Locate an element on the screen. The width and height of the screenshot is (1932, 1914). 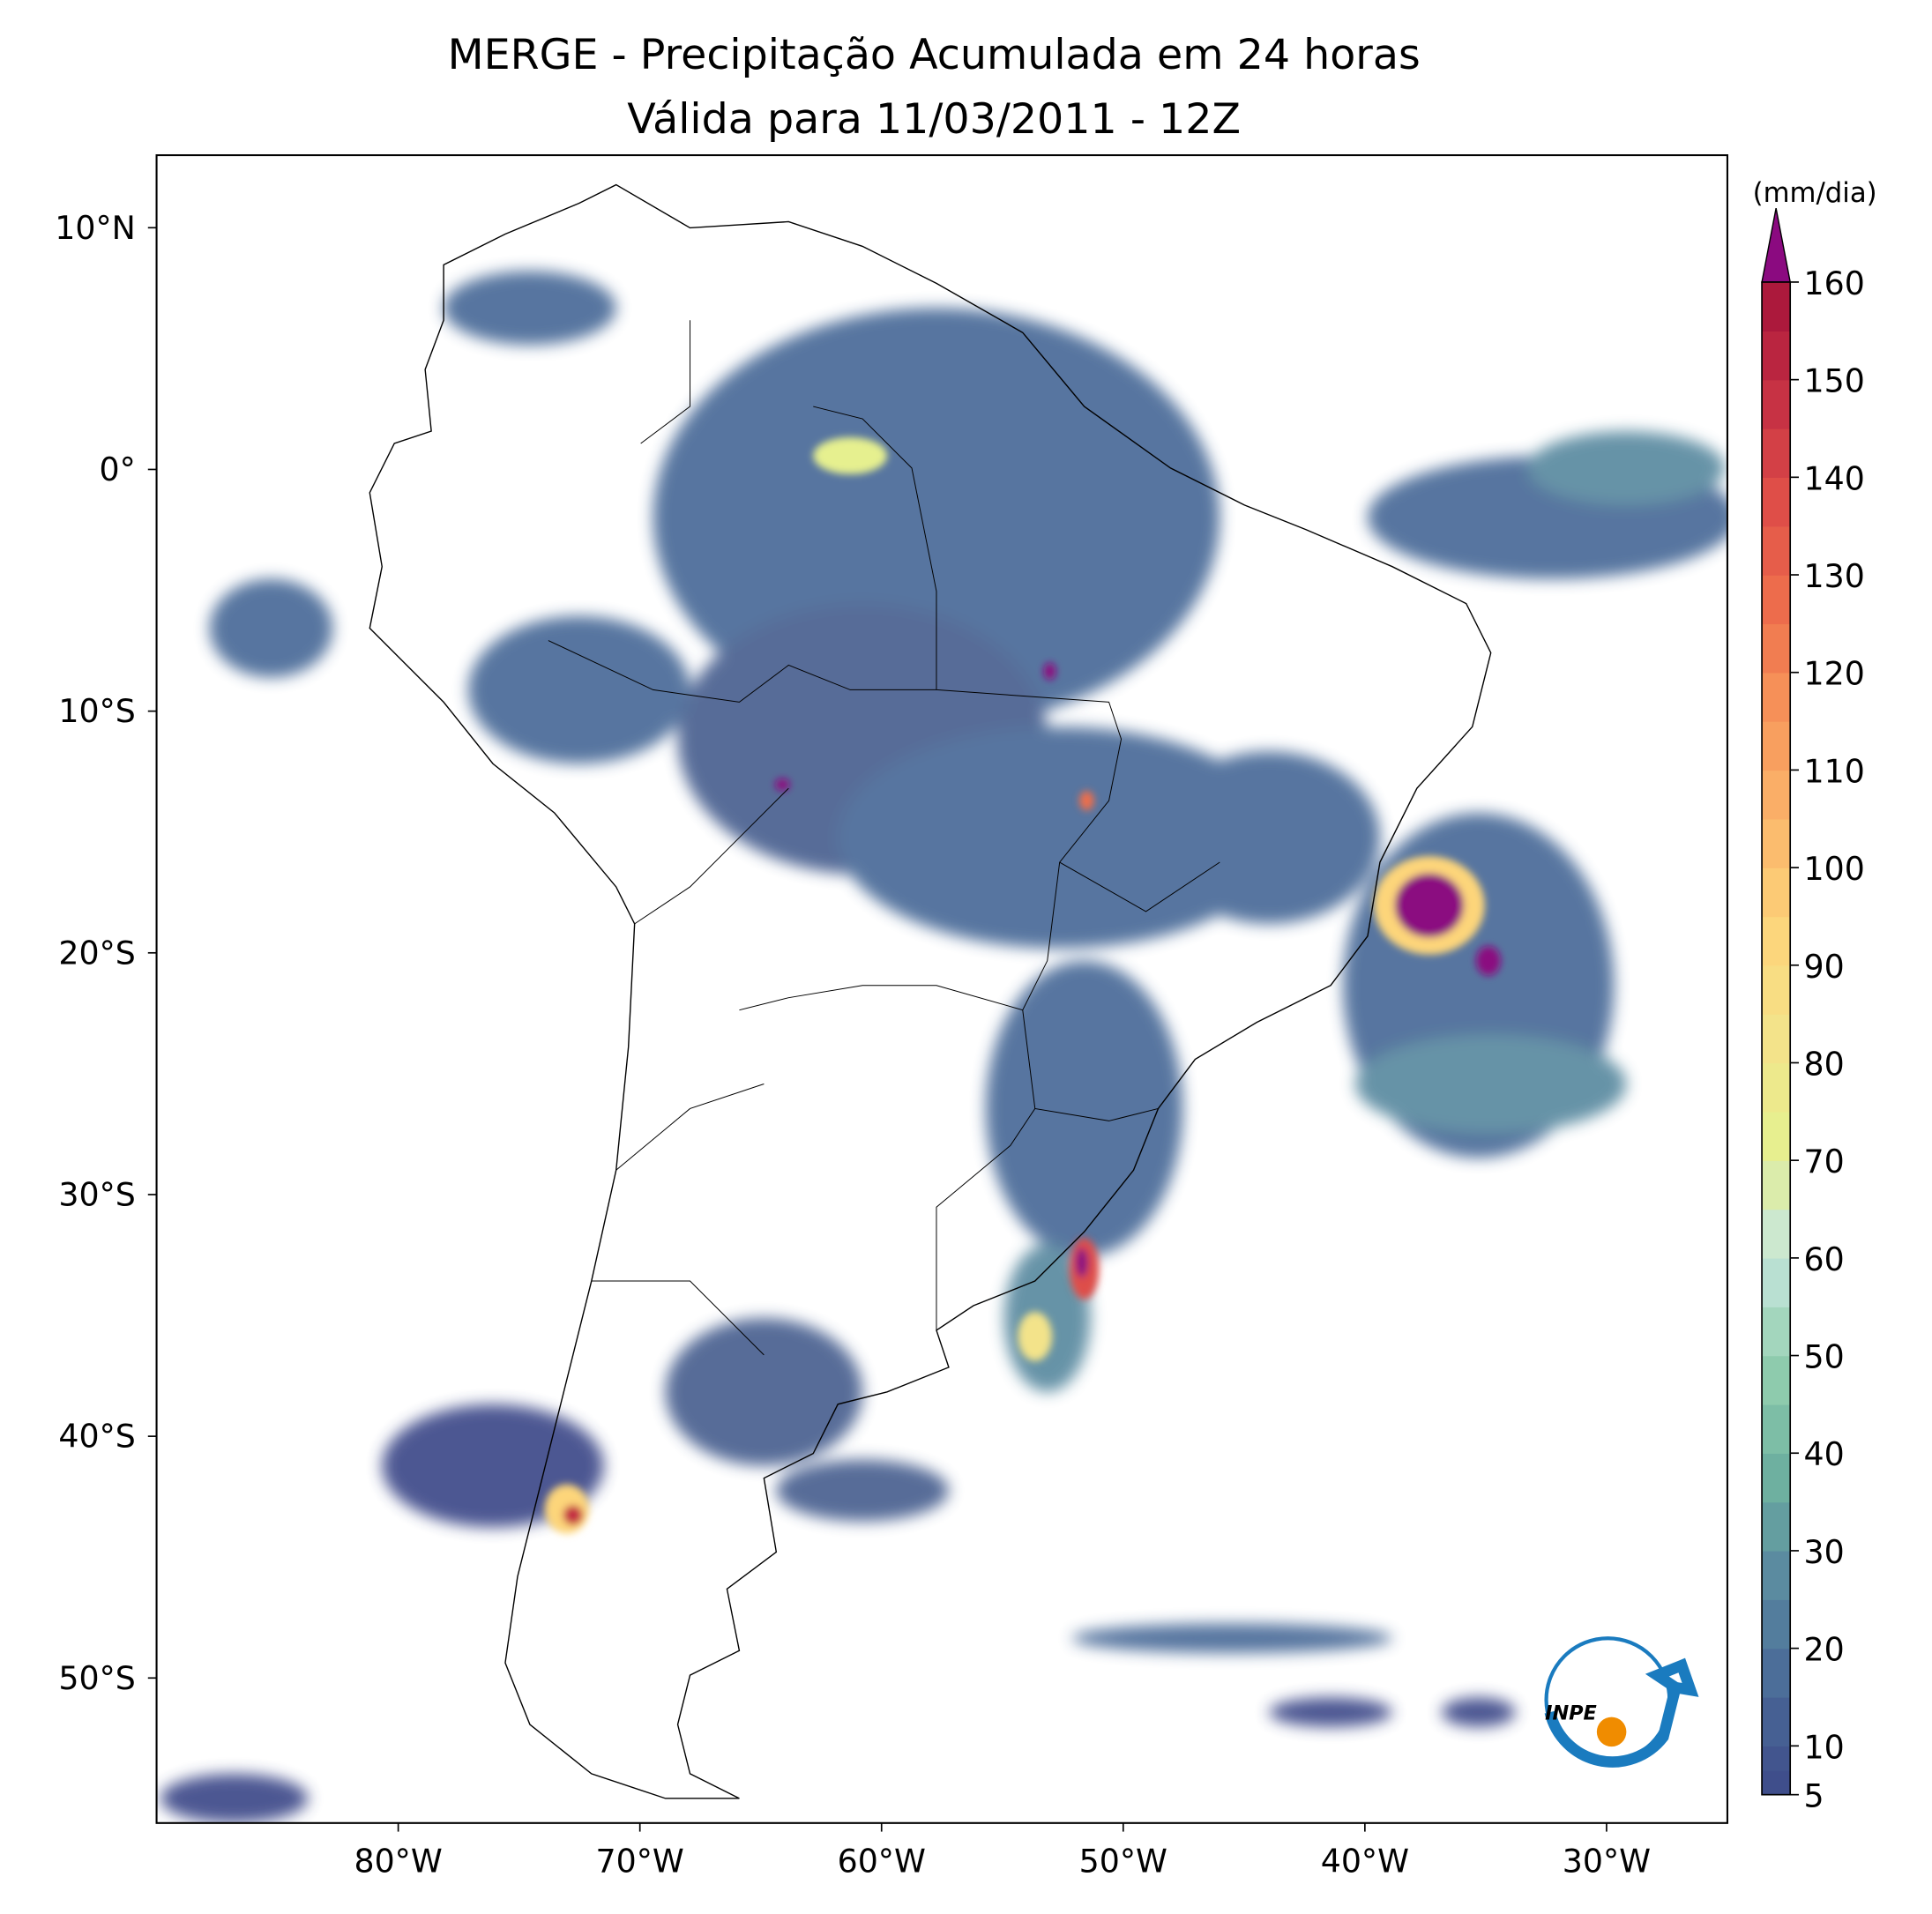
map-subtitle: Válida para 11/03/2011 - 12Z is located at coordinates (934, 119).